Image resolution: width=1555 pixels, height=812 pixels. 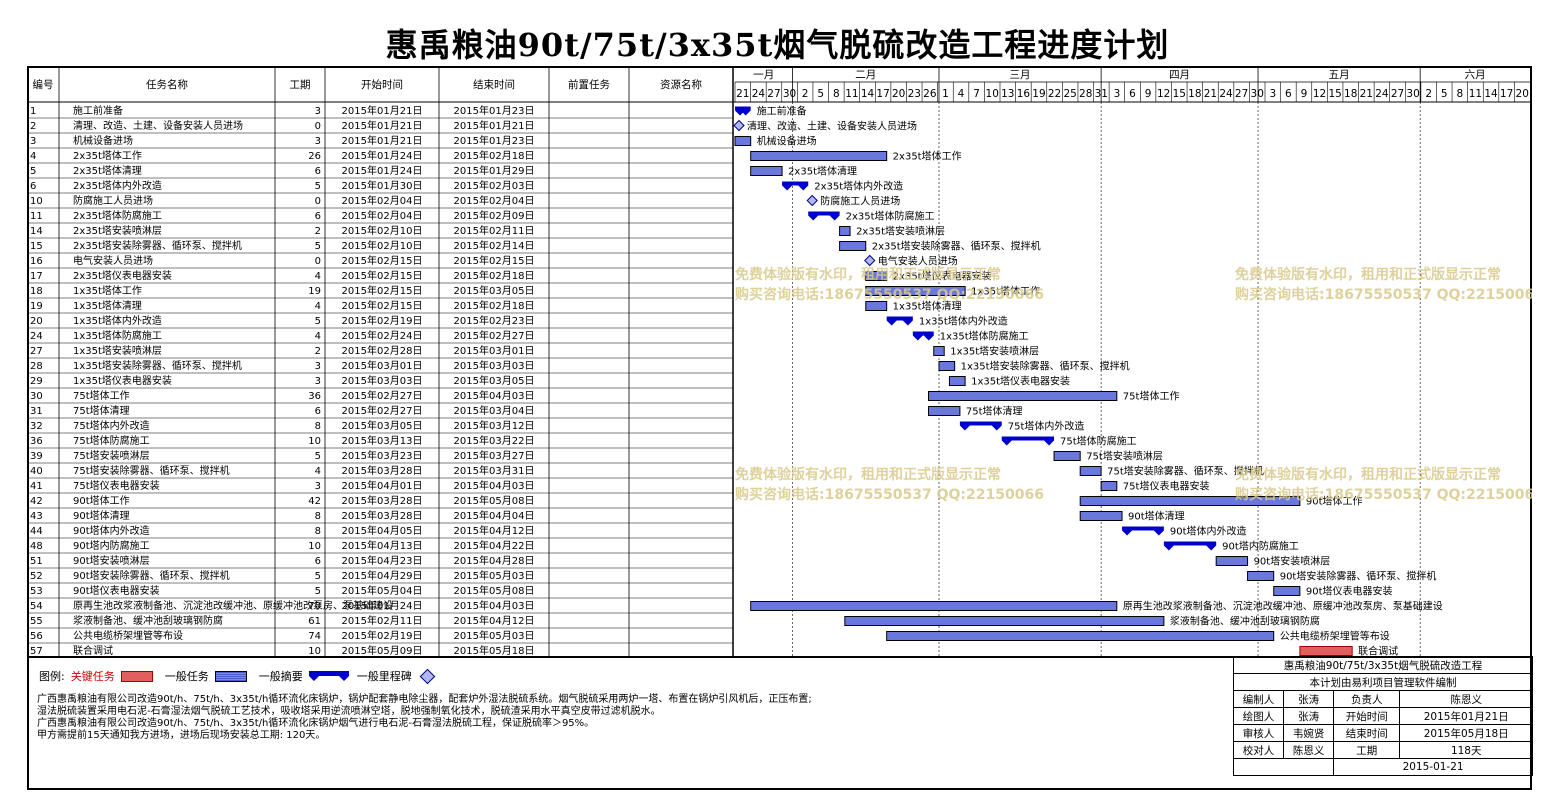 What do you see at coordinates (494, 545) in the screenshot?
I see `task-end: 2015年04月22日` at bounding box center [494, 545].